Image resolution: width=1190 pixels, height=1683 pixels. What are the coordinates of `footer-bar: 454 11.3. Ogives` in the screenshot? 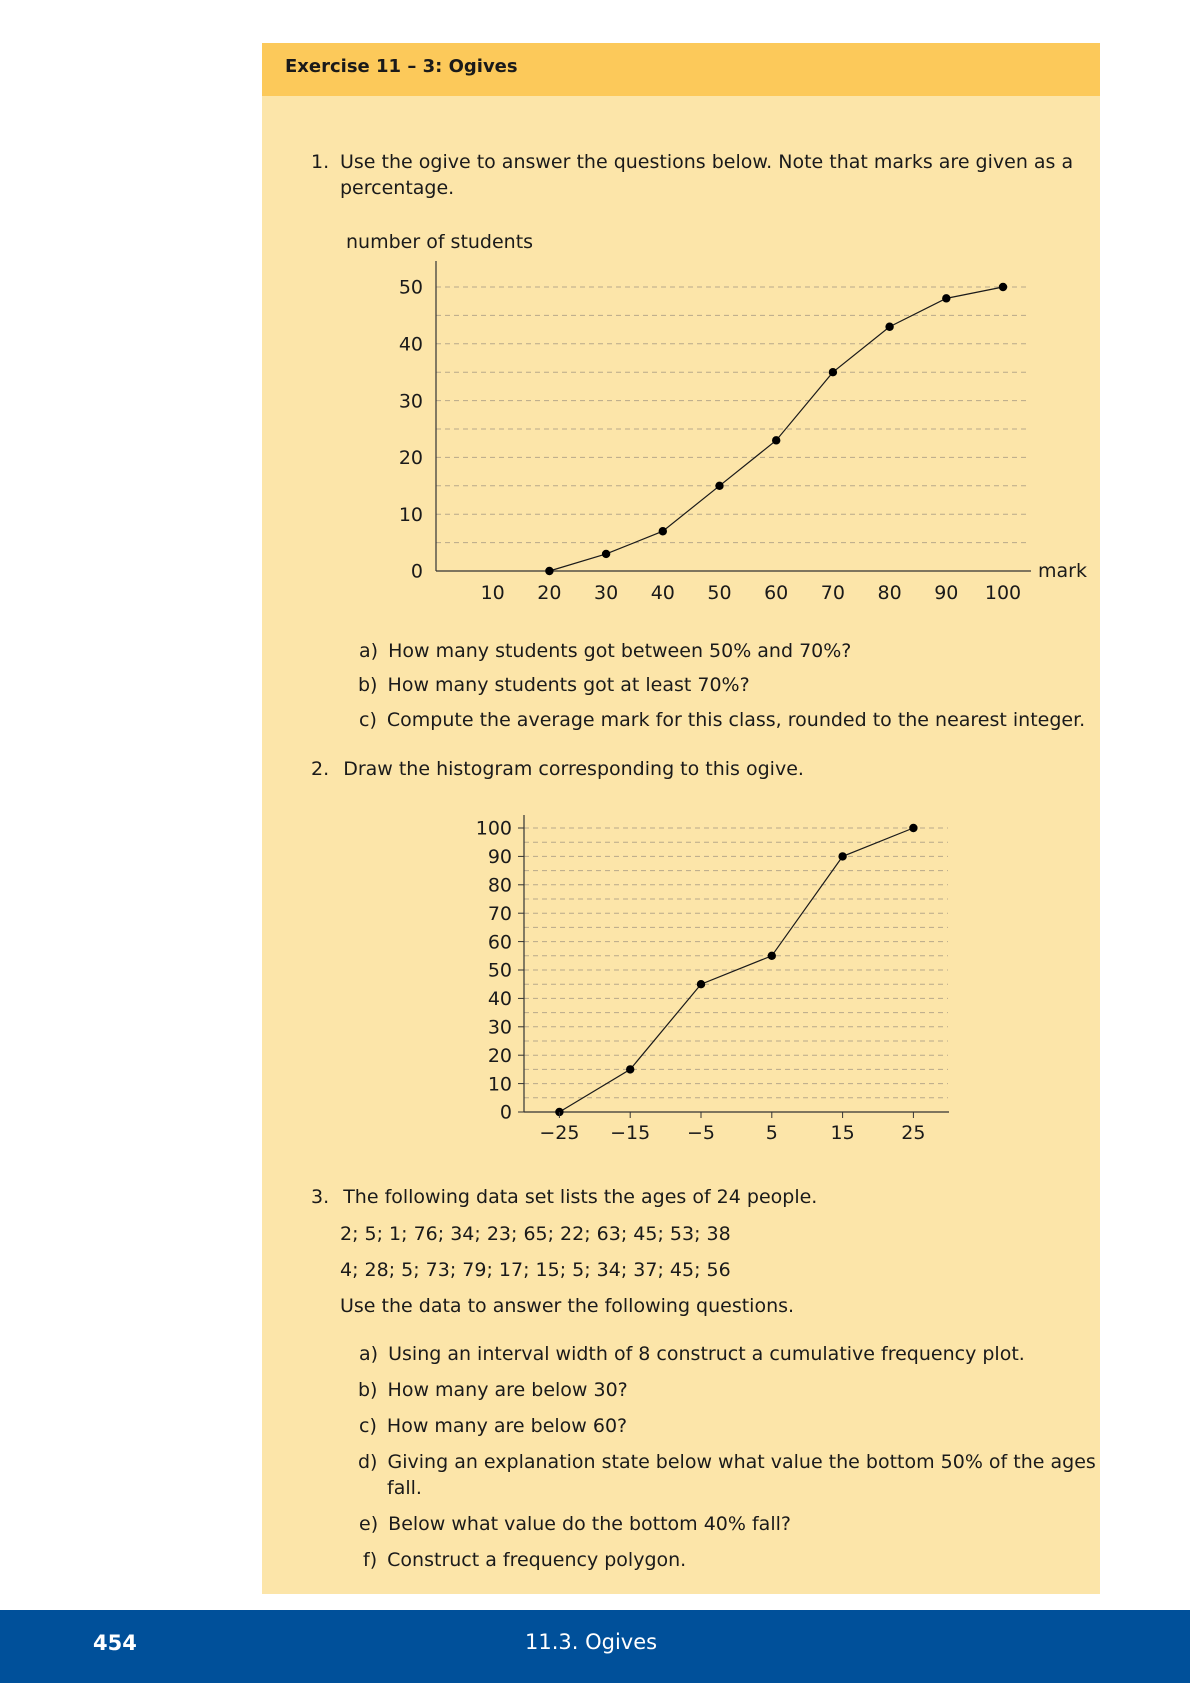 It's located at (595, 1646).